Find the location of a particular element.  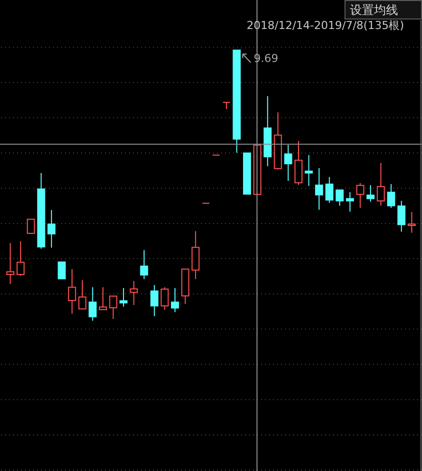

text: 设置均线 is located at coordinates (374, 10).